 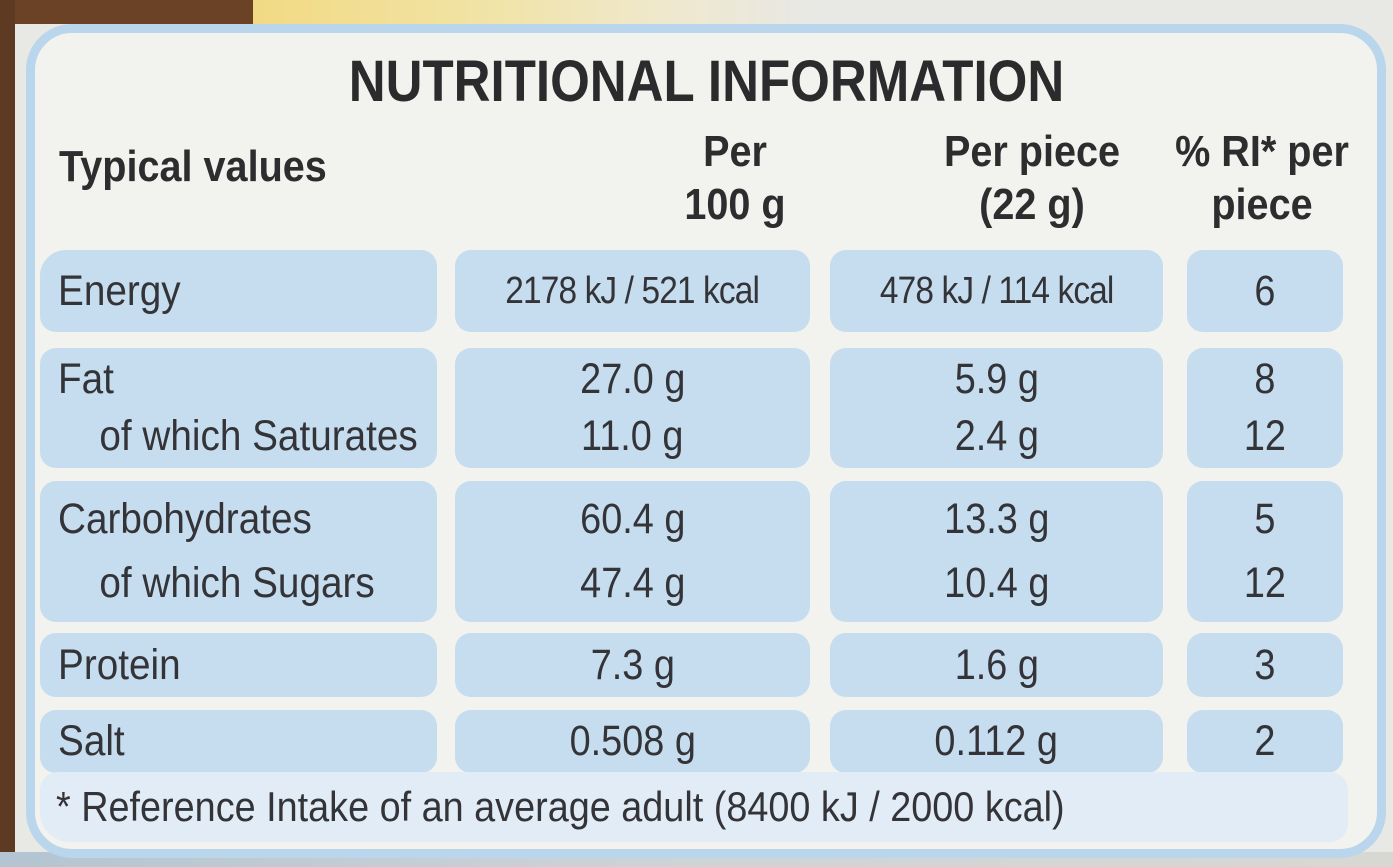 I want to click on carbohydrates-per-piece-cell: 13.3 g 10.4 g, so click(x=996, y=551).